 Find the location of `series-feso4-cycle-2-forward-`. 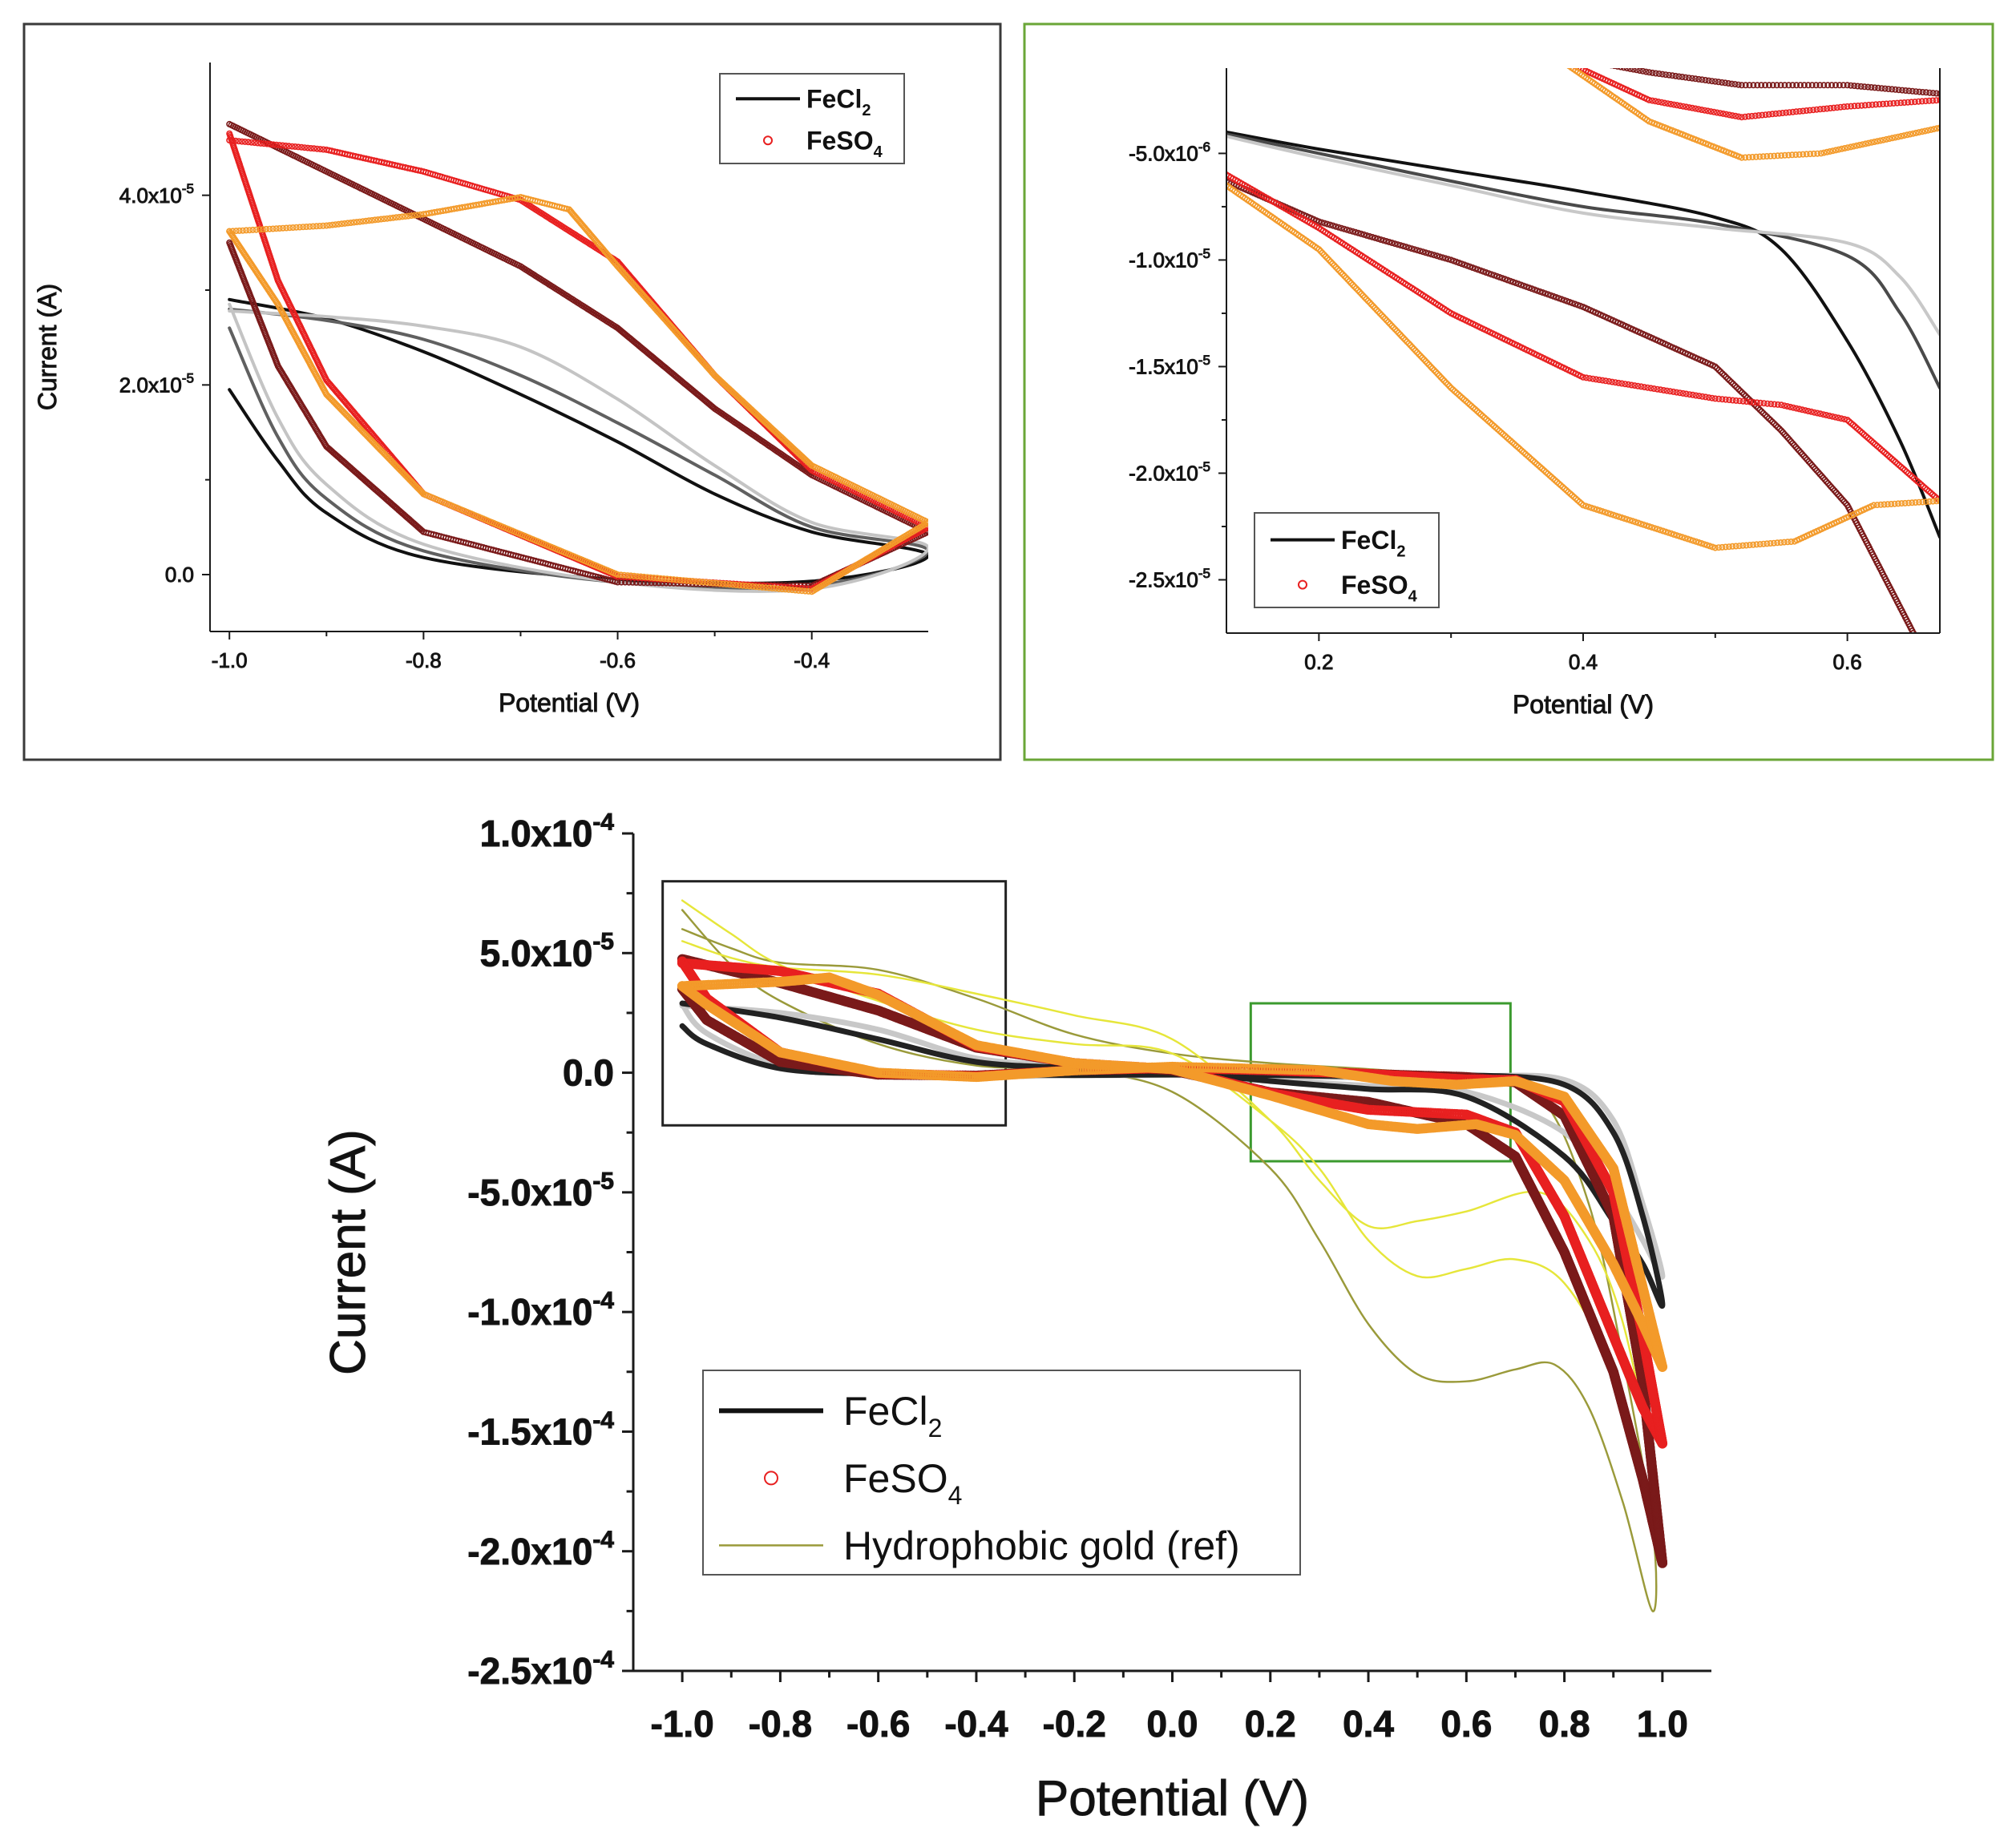

series-feso4-cycle-2-forward- is located at coordinates (1583, 338).